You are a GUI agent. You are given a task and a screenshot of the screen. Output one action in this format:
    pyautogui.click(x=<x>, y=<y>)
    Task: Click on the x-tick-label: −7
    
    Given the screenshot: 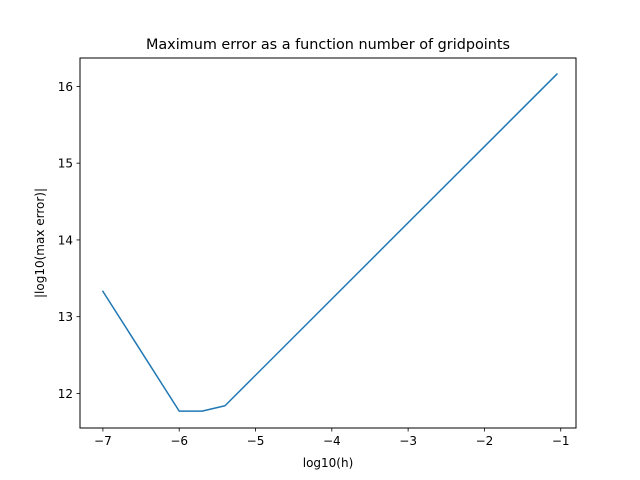 What is the action you would take?
    pyautogui.click(x=103, y=441)
    